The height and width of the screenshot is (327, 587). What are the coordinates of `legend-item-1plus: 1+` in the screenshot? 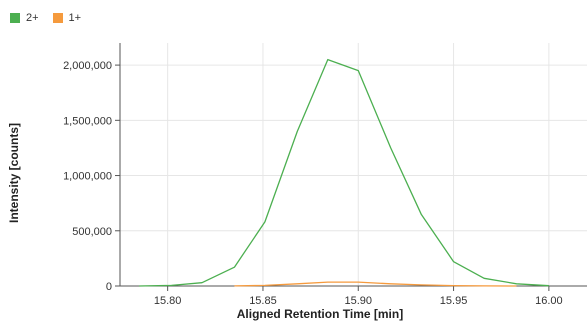 It's located at (67, 18).